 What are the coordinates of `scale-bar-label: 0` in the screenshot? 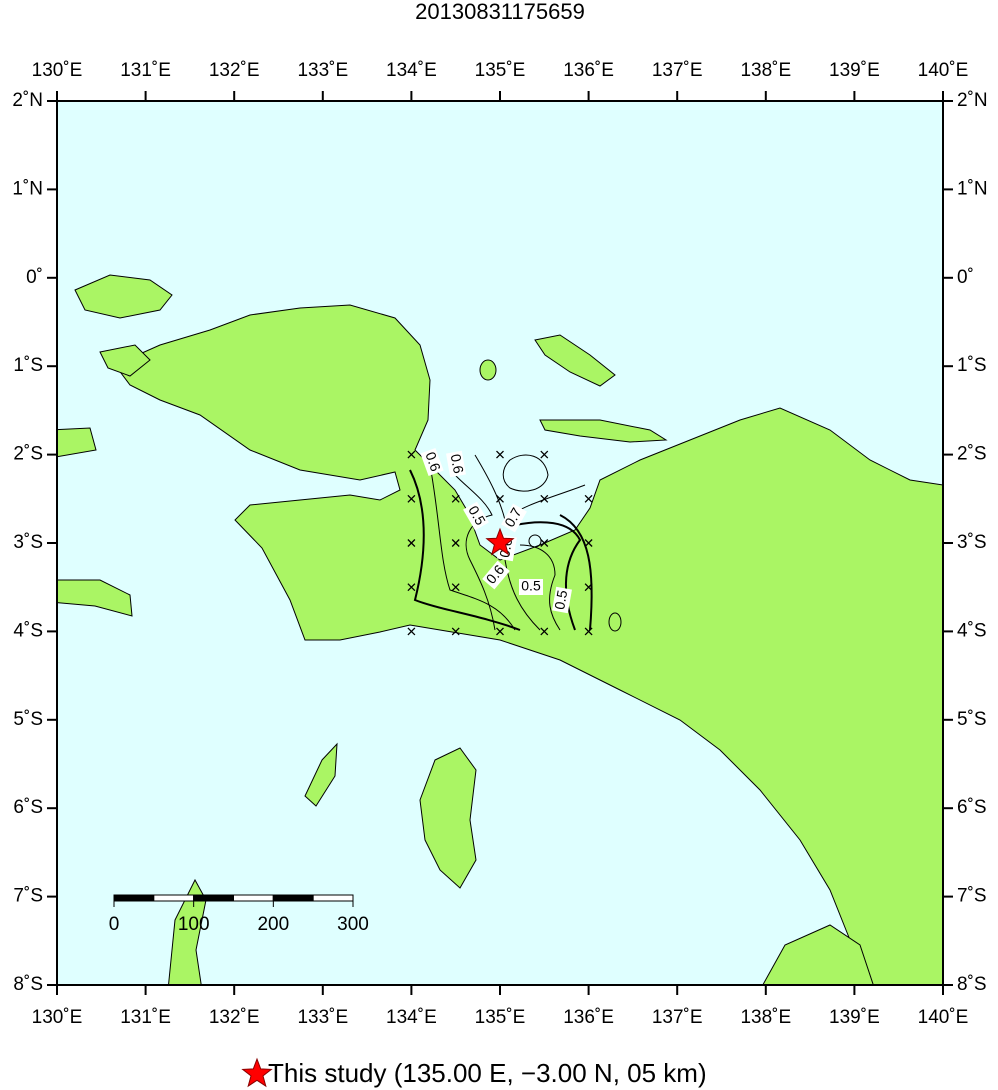 It's located at (114, 924).